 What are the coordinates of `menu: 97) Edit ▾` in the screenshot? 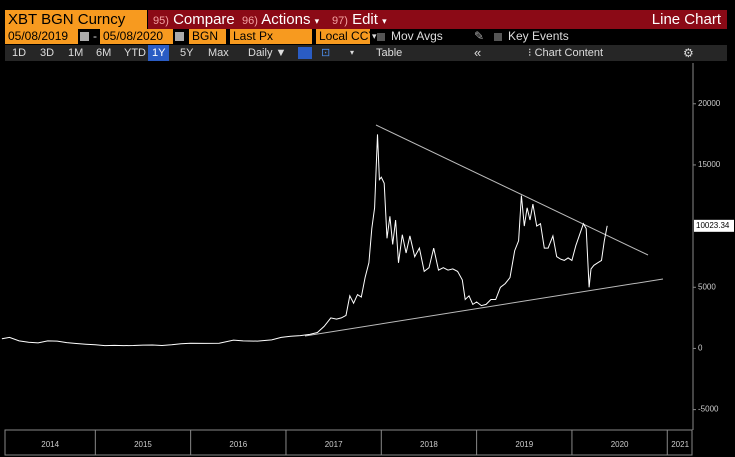 It's located at (359, 19).